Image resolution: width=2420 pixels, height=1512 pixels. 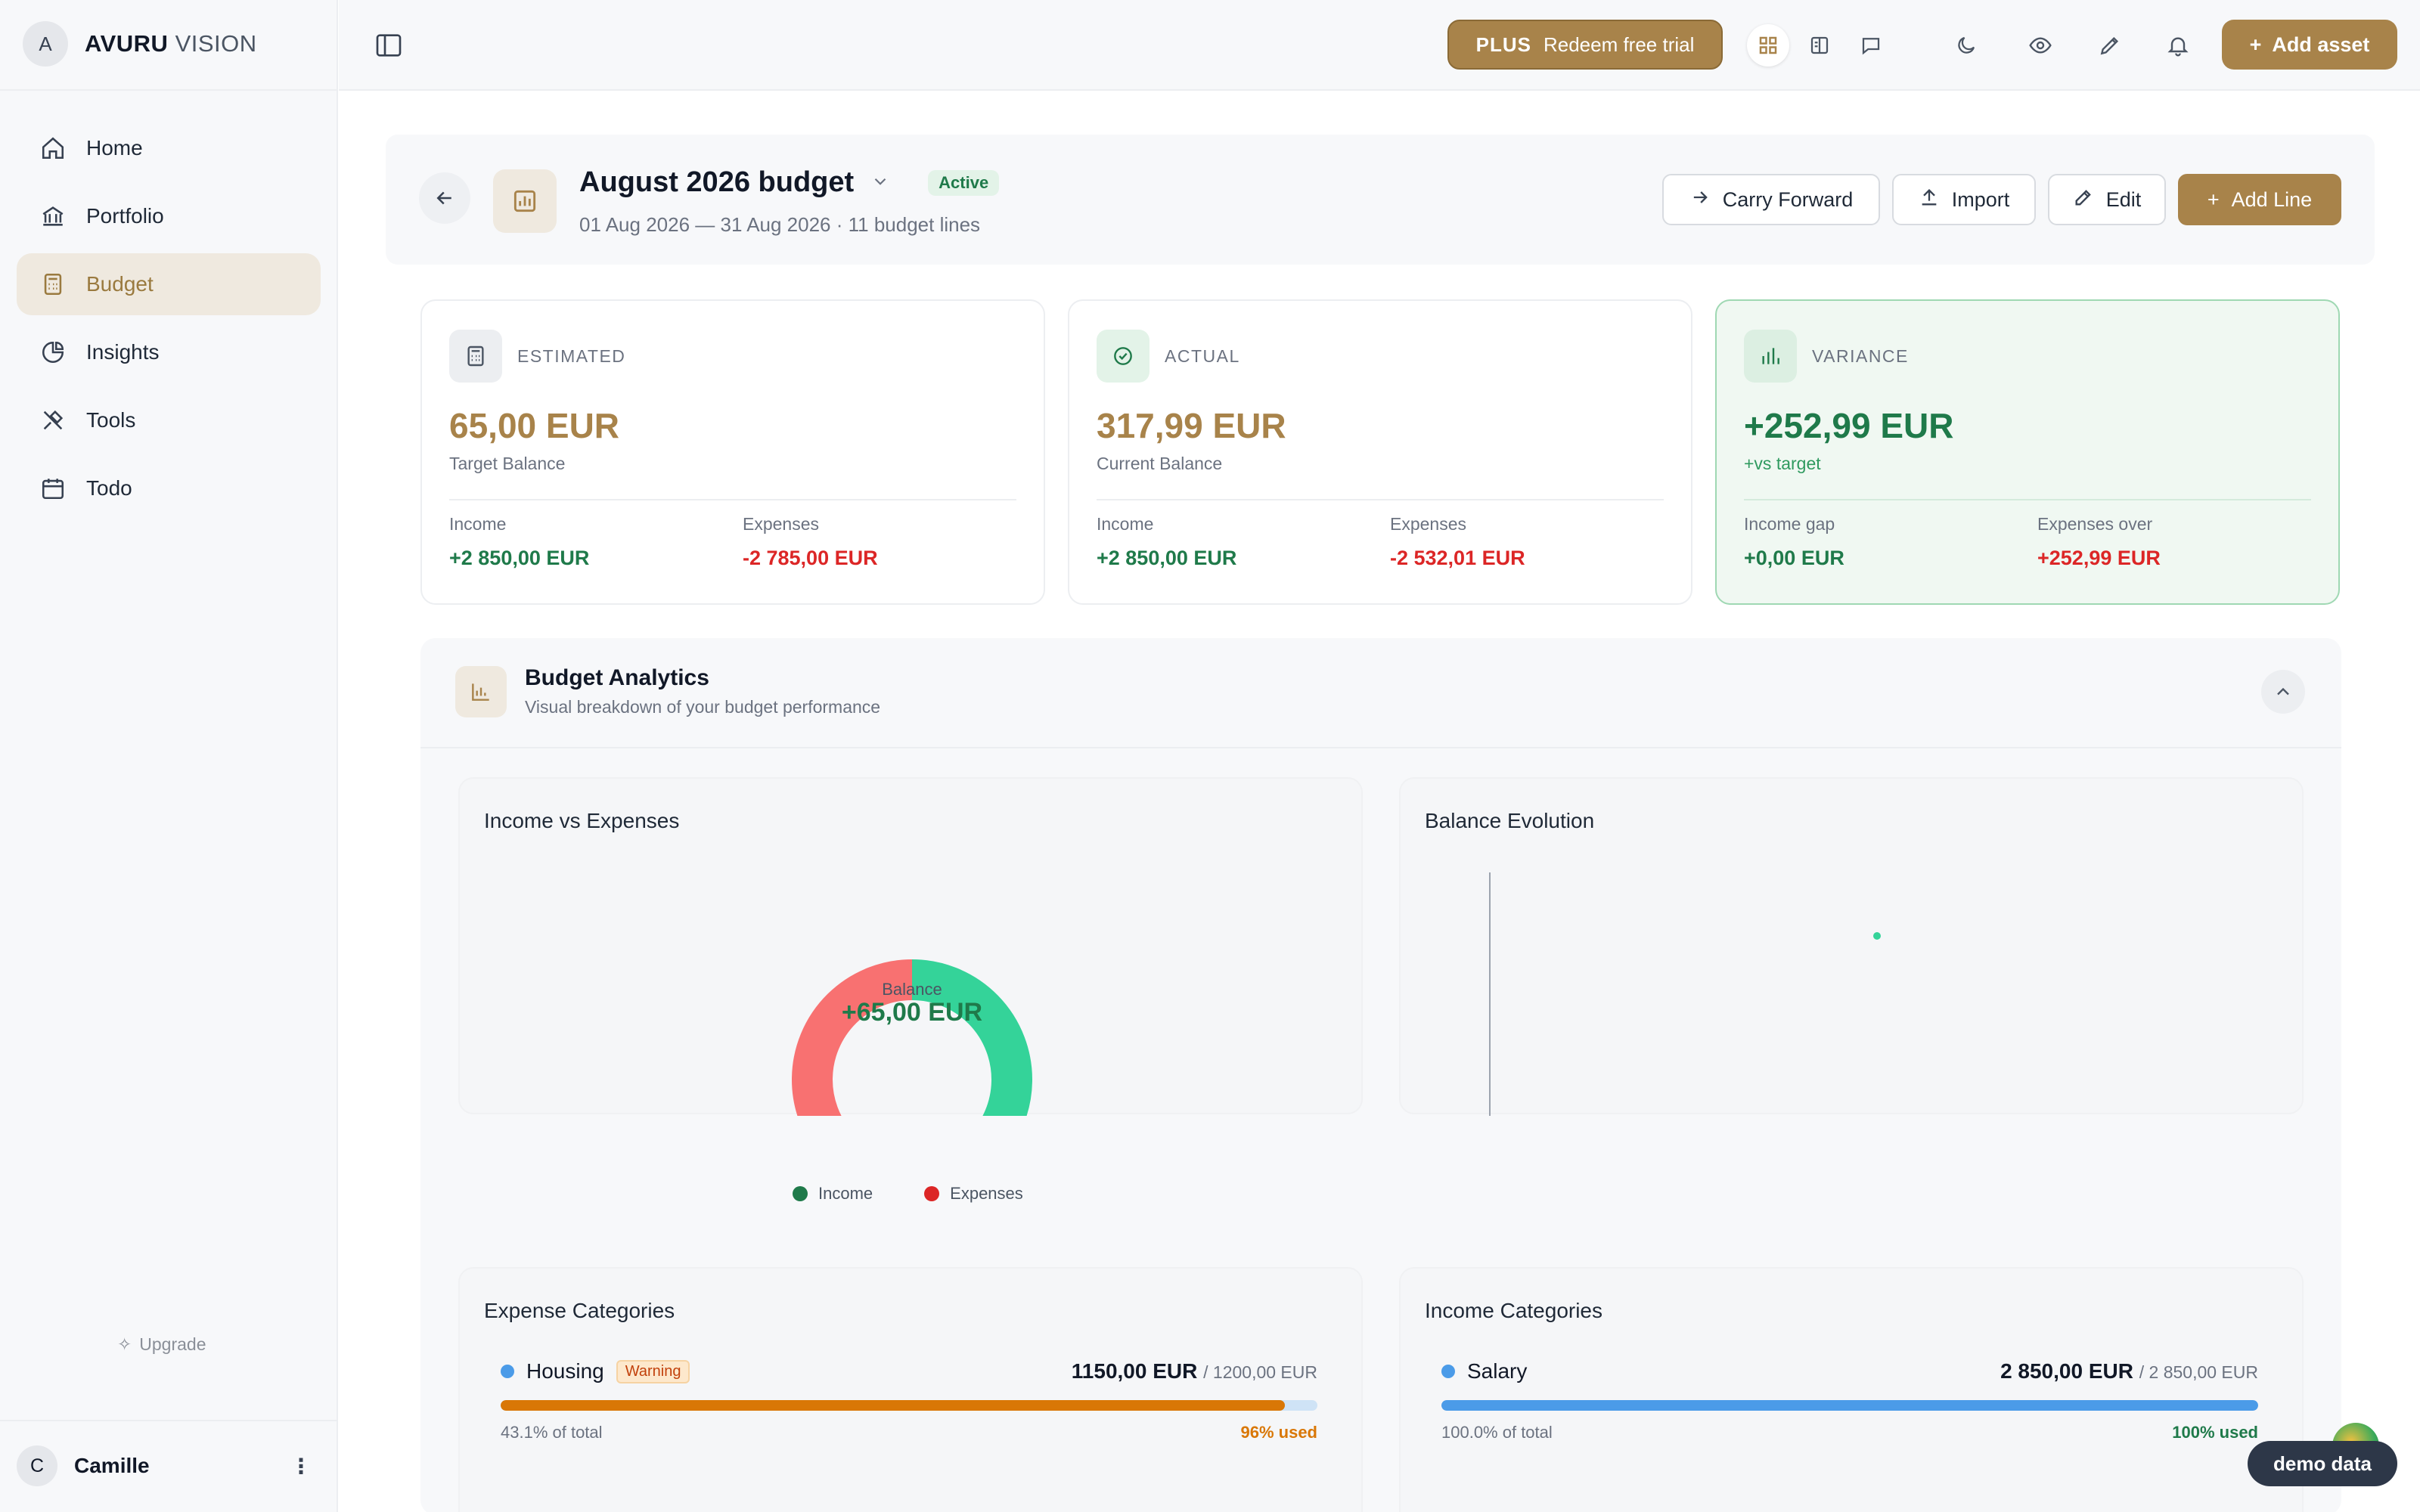 What do you see at coordinates (171, 44) in the screenshot?
I see `brand-name: AVURU VISION` at bounding box center [171, 44].